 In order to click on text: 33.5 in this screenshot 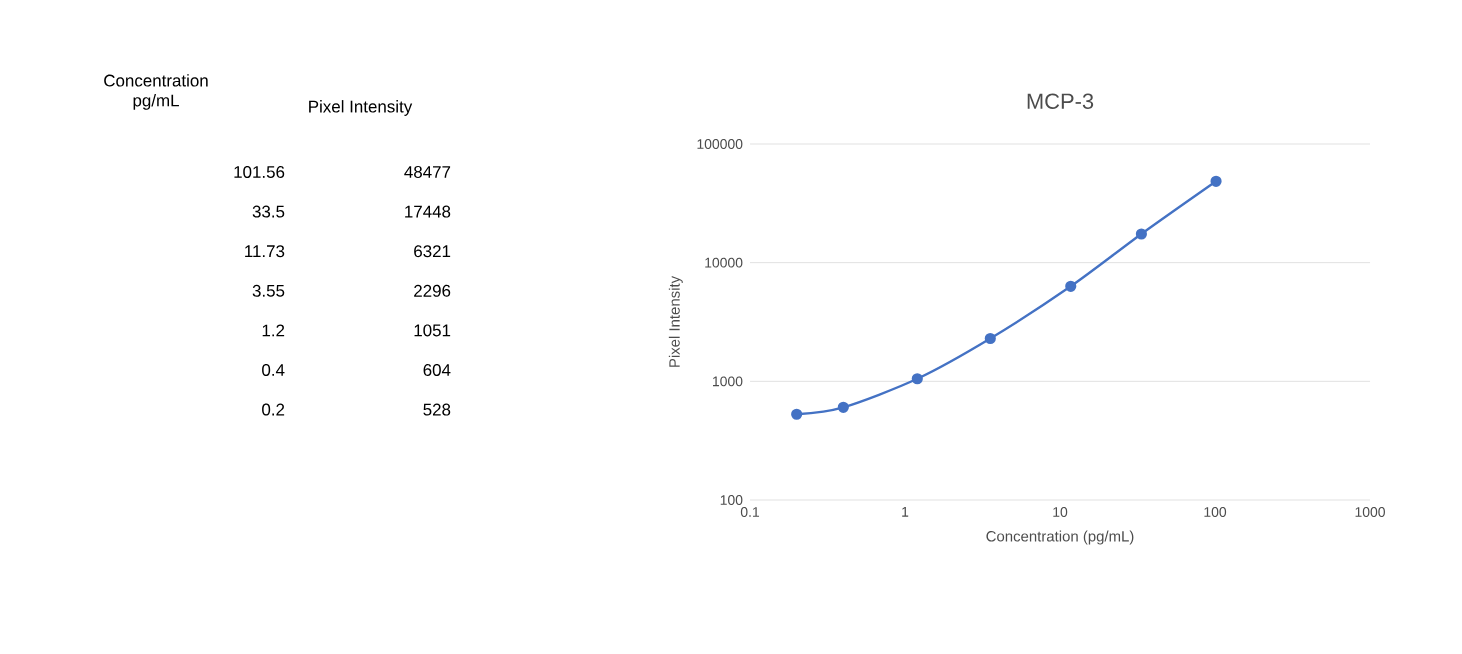, I will do `click(268, 211)`.